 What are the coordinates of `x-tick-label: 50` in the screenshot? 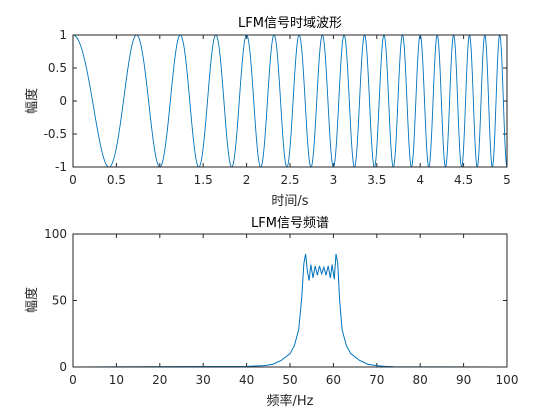 It's located at (289, 380).